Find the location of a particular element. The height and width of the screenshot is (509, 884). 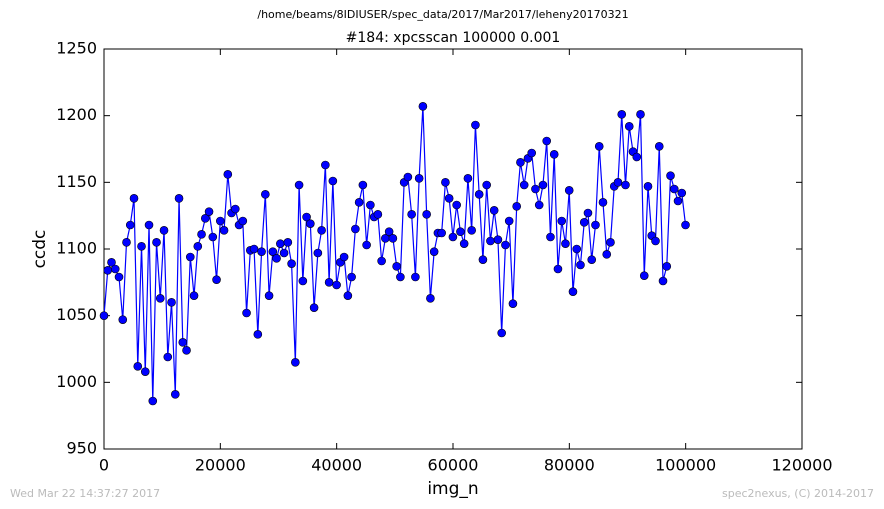

y-tick-label: 1100 is located at coordinates (76, 248).